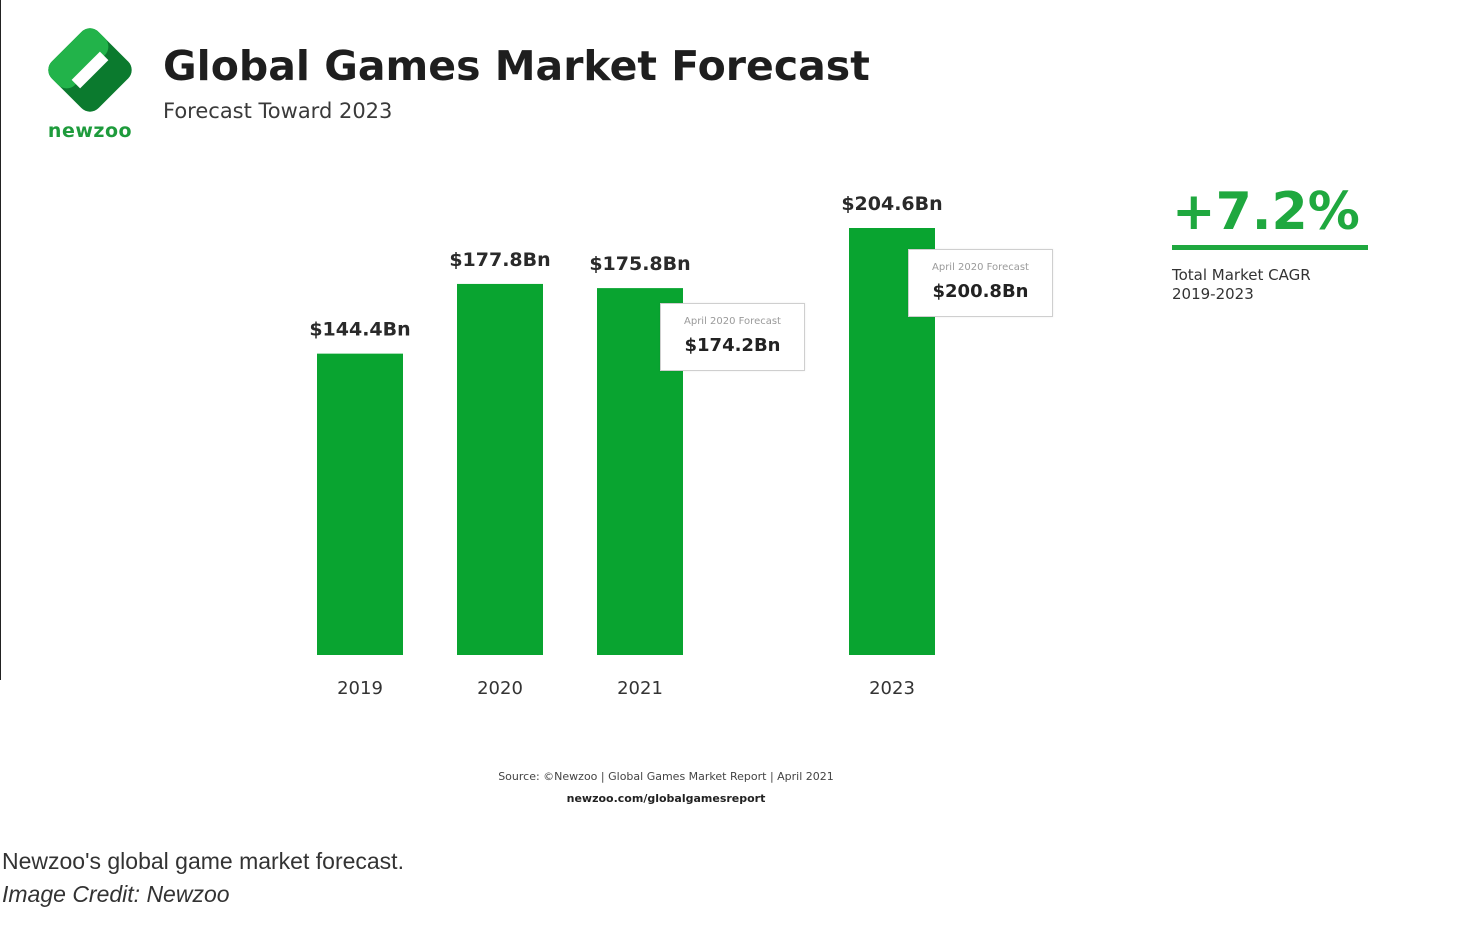 Image resolution: width=1466 pixels, height=930 pixels. What do you see at coordinates (499, 260) in the screenshot?
I see `data-label-2020: $177.8Bn` at bounding box center [499, 260].